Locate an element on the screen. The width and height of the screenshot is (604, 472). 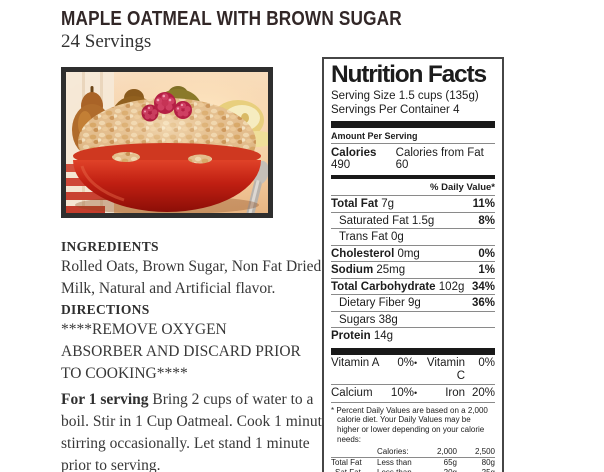
table-row: Sat Fat Less than 20g 25g is located at coordinates (413, 470).